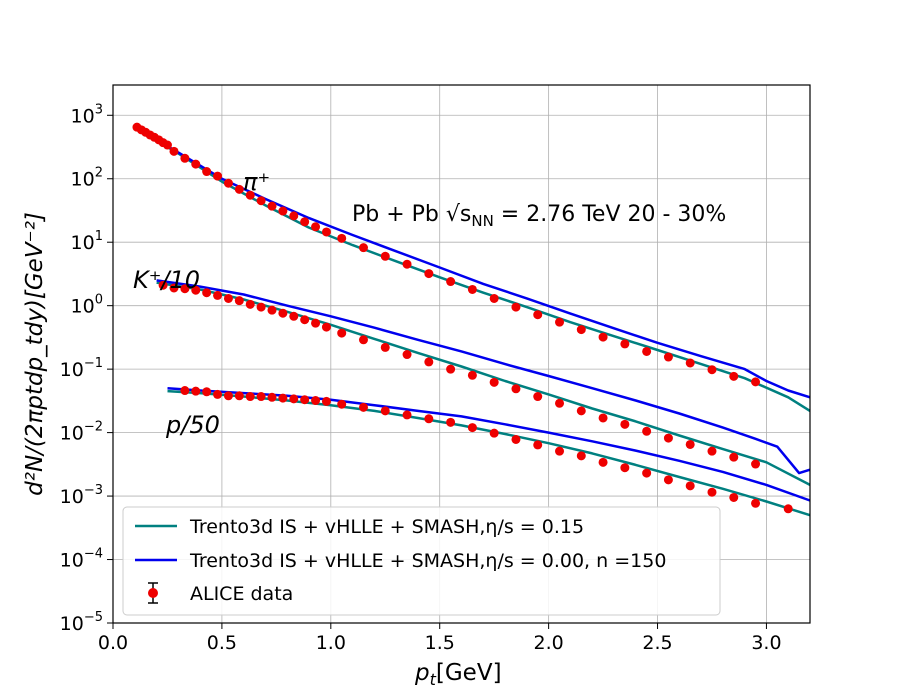  Describe the element at coordinates (440, 638) in the screenshot. I see `x-axis-ticks: 0.0 0.5 1.0 1.5 2.0 2.5 3.0` at that location.